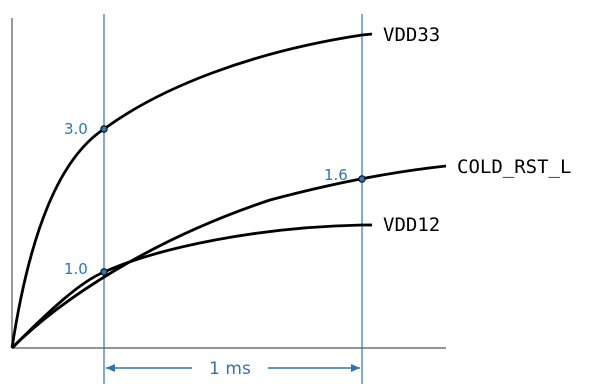  I want to click on vdd33-value-label: 3.0, so click(76, 129).